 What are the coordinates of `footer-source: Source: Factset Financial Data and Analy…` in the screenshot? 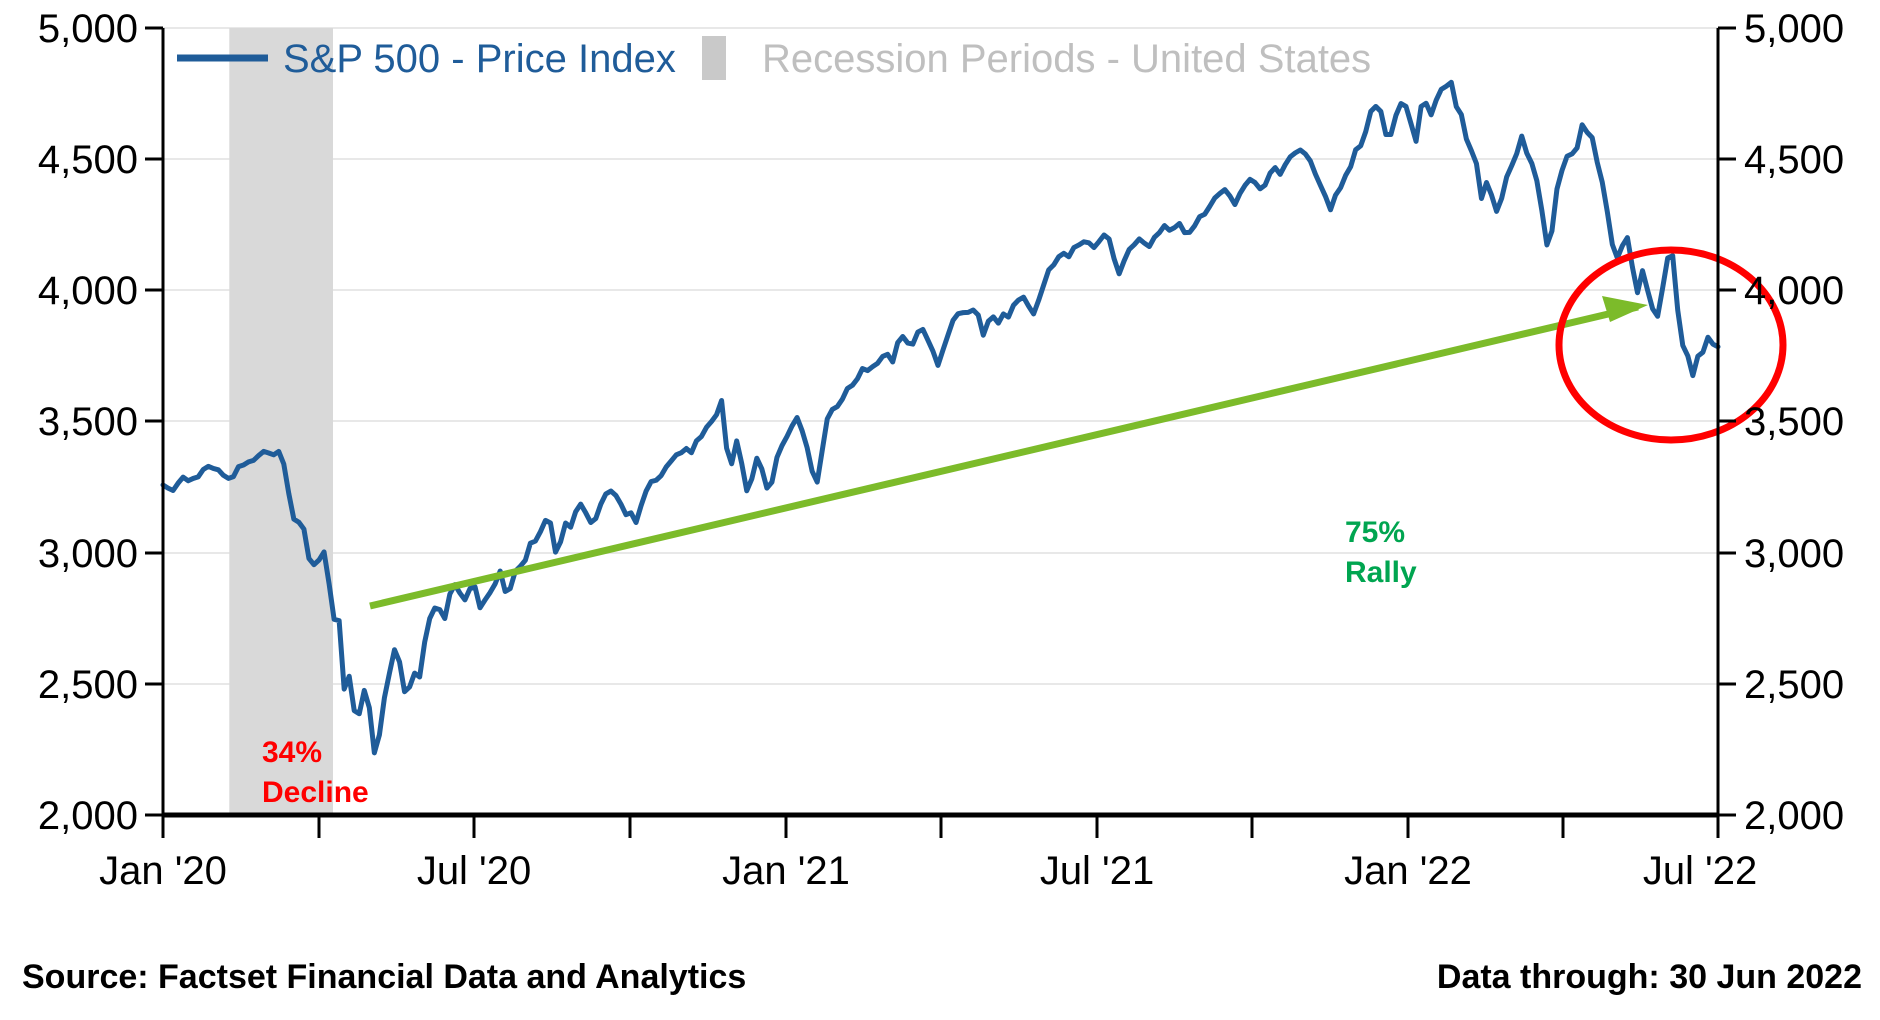 It's located at (384, 977).